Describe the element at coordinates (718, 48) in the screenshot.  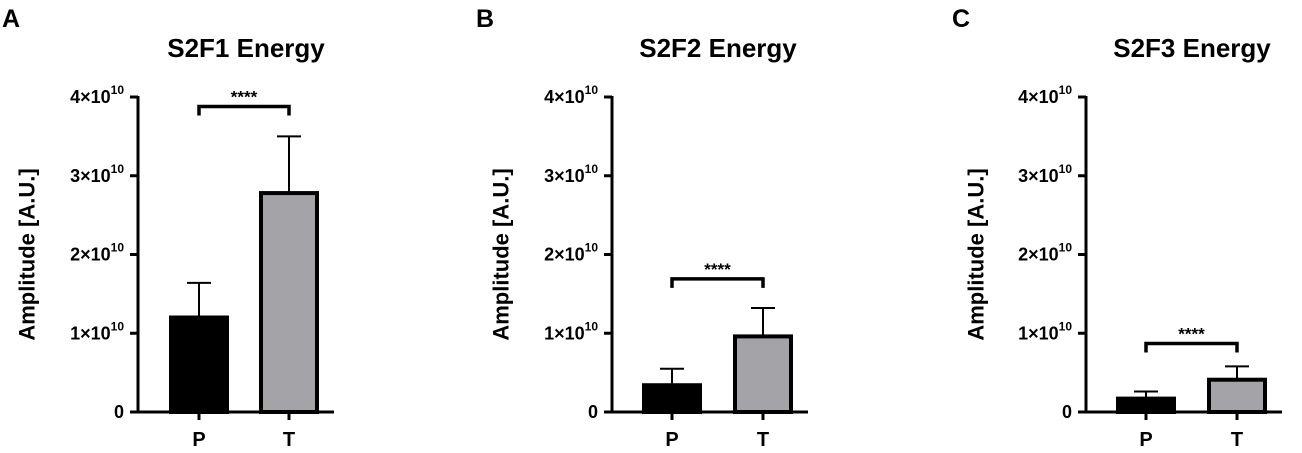
I see `chart-title: S2F2 Energy` at that location.